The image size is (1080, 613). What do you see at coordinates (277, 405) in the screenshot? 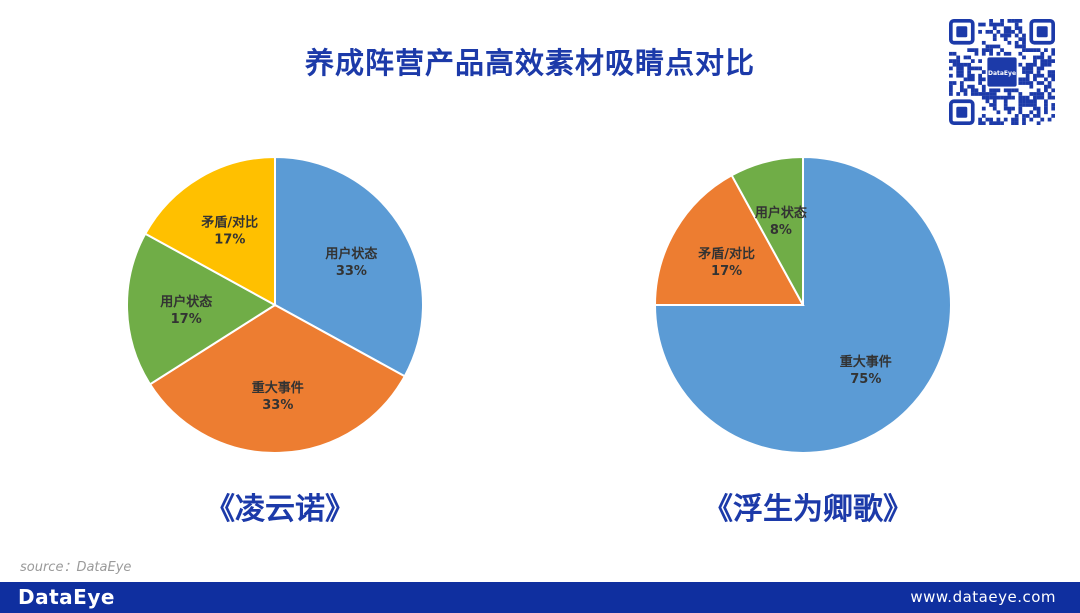
I see `slice-value-0-1: 33%` at bounding box center [277, 405].